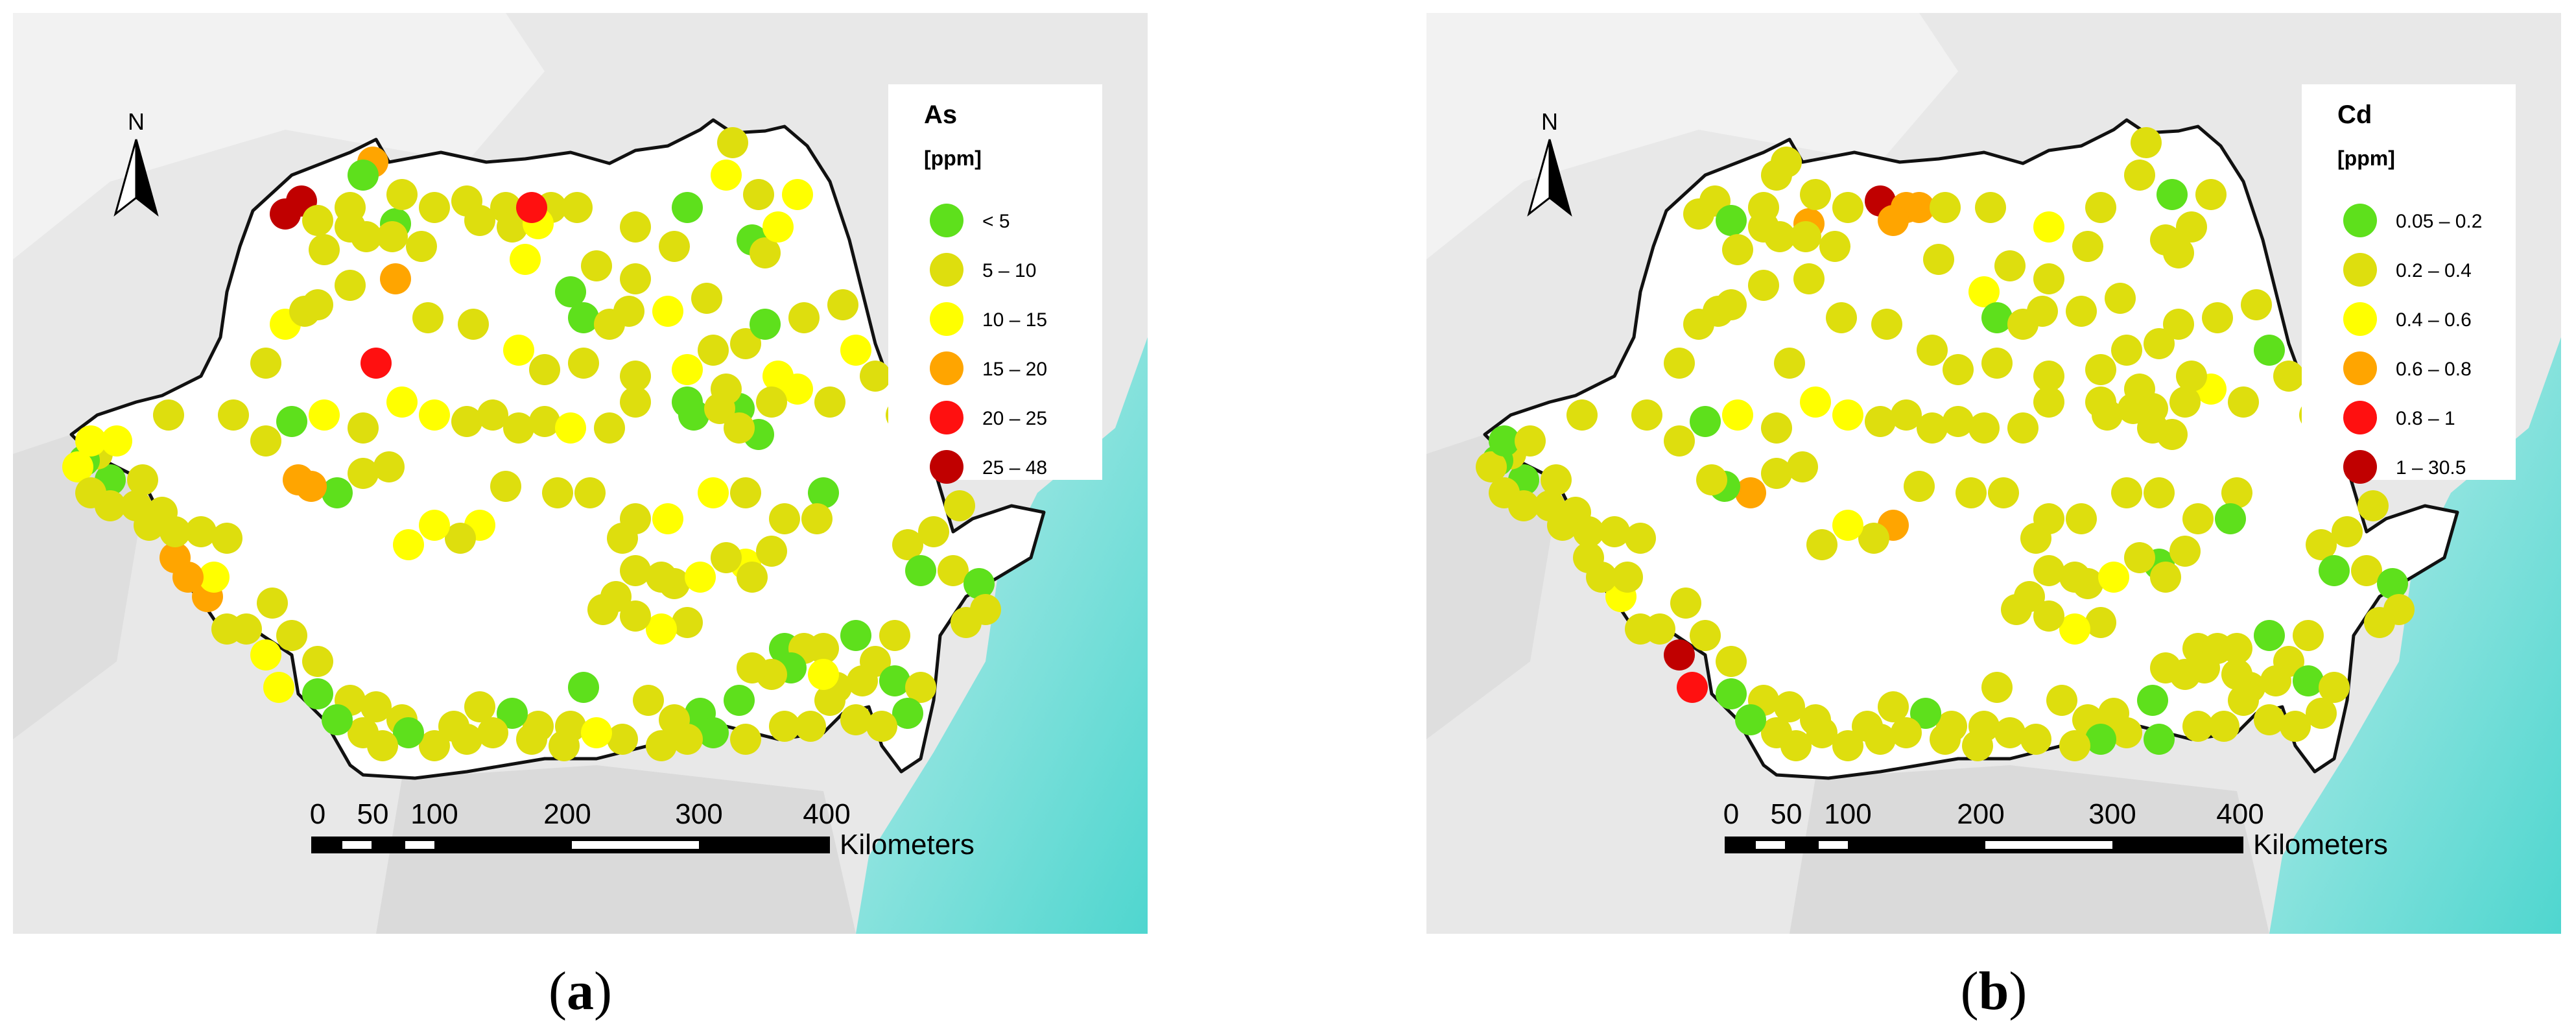 The image size is (2576, 1033). I want to click on scale-bar: 0 50 100 200 300 400 Kilometers, so click(2055, 829).